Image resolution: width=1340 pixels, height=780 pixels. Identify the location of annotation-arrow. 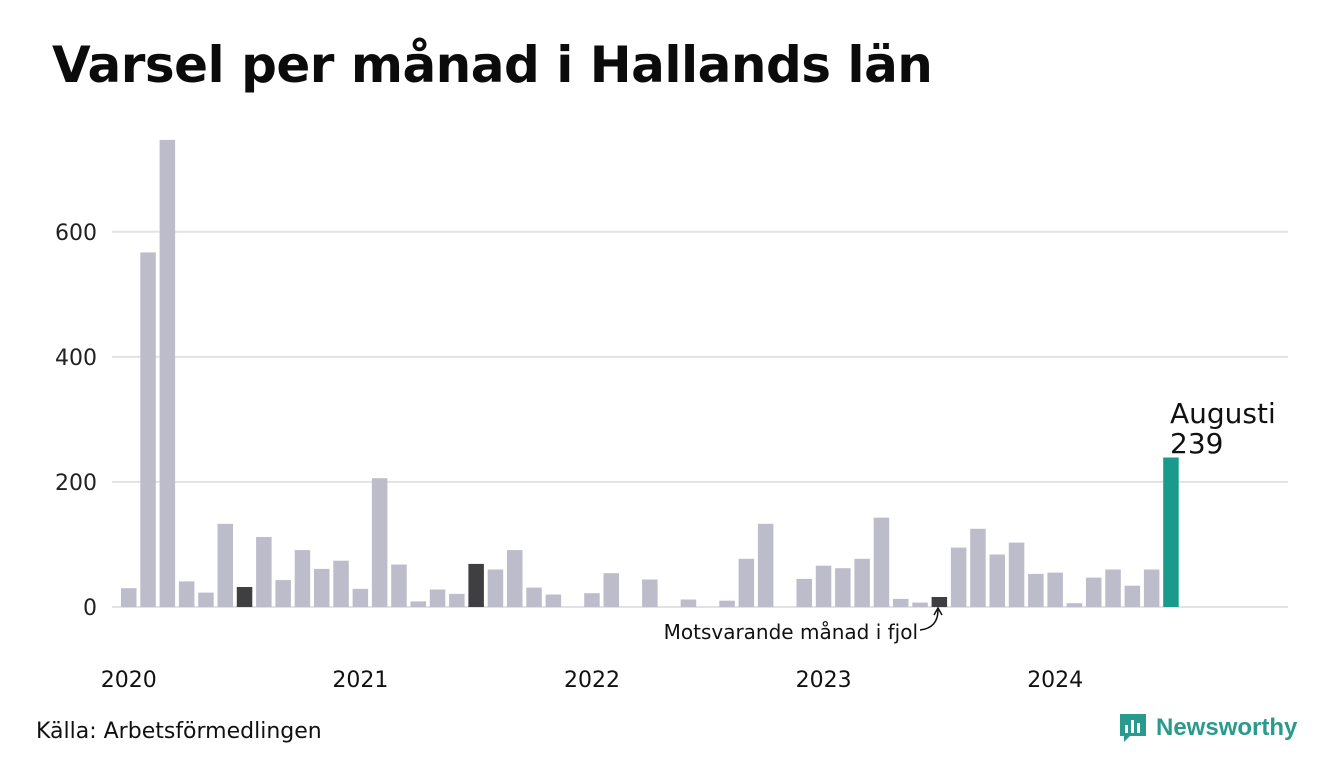
(929, 620).